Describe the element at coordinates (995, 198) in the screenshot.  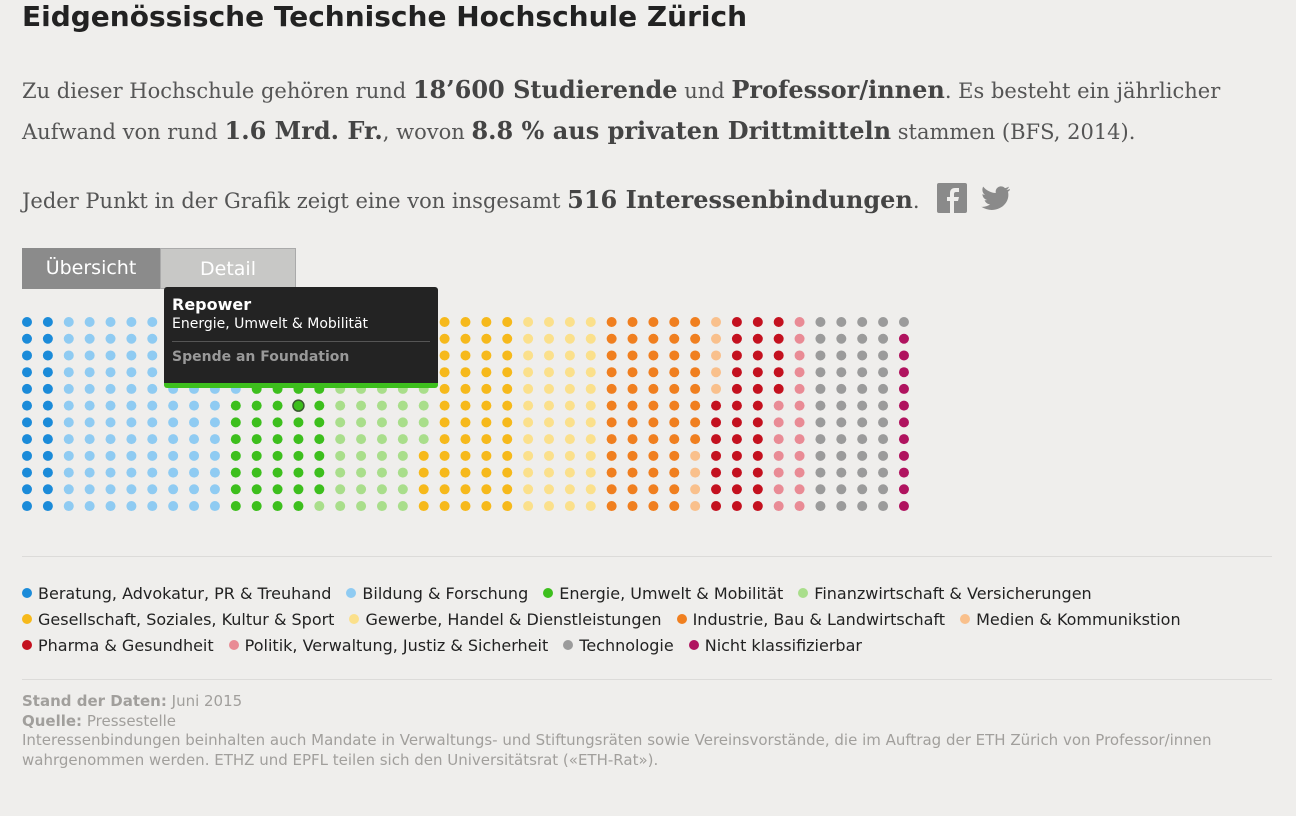
I see `twitter-icon` at that location.